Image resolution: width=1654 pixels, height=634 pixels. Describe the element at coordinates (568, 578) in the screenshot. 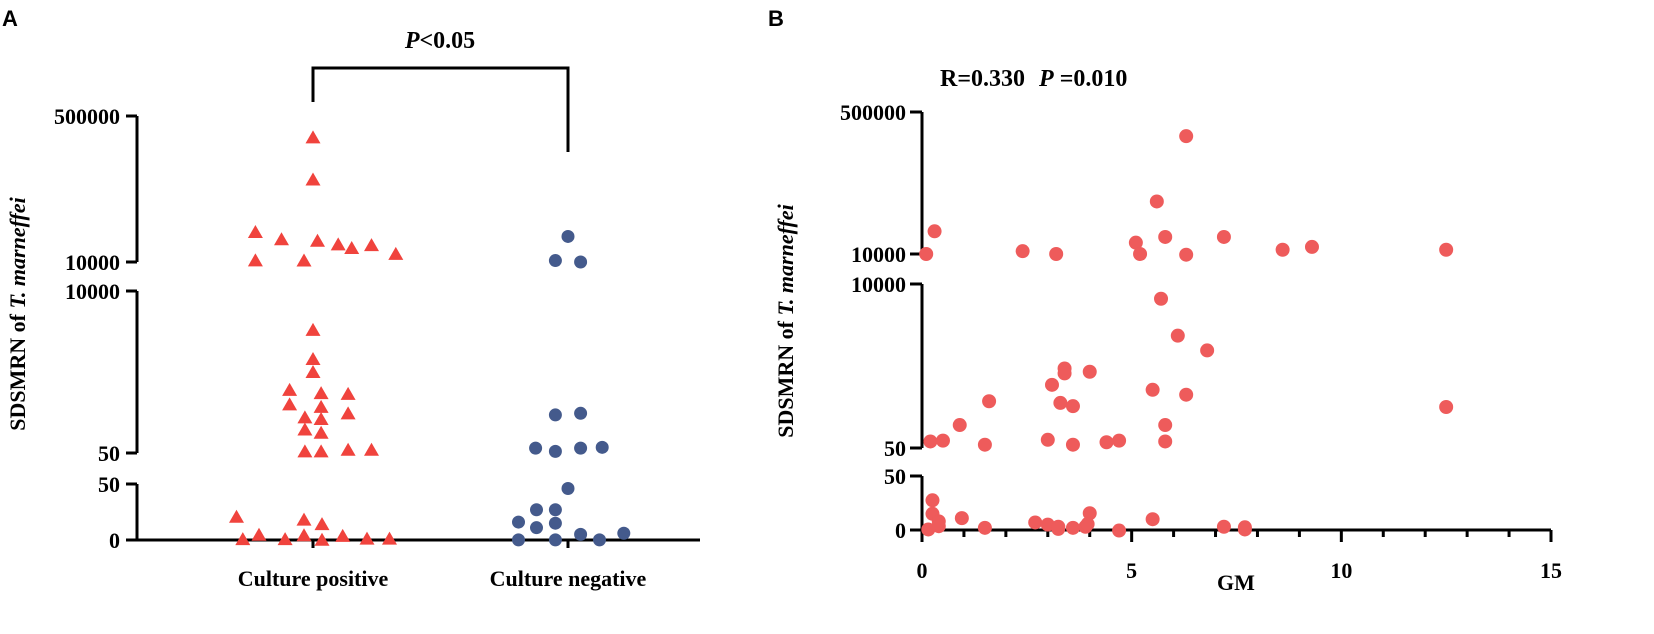

I see `category-label-culture-negative: Culture negative` at that location.